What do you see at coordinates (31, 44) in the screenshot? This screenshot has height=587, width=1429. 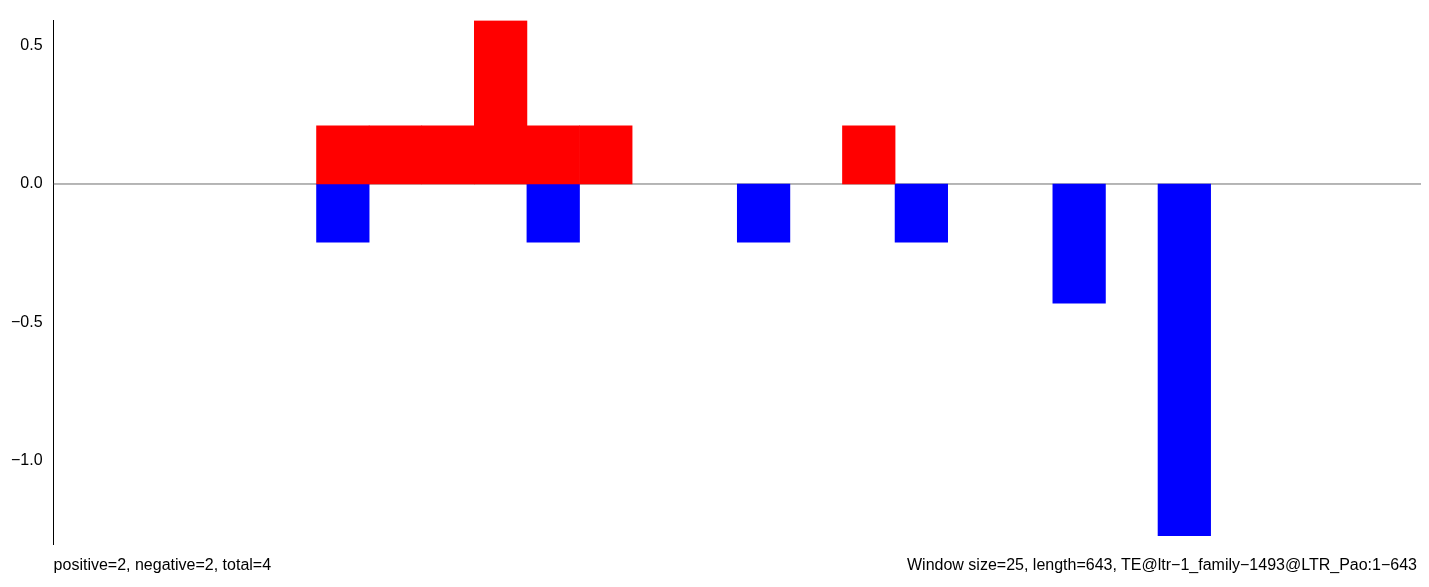 I see `y-tick-label: 0.5` at bounding box center [31, 44].